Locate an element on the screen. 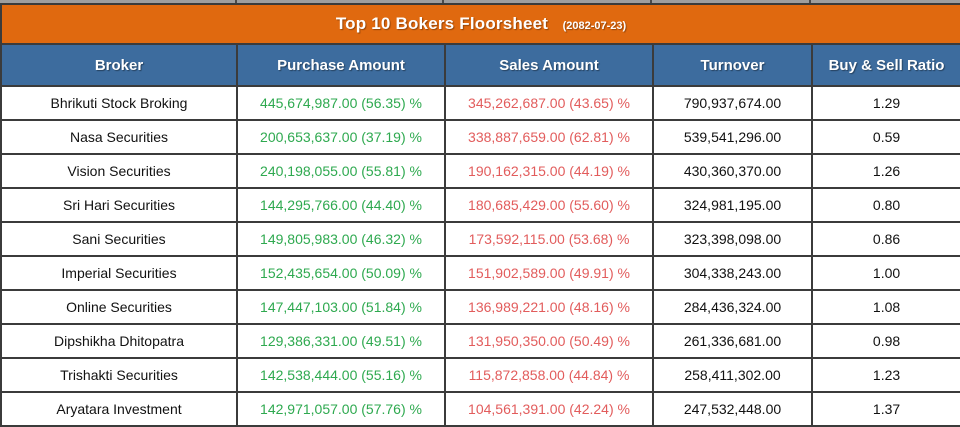 The width and height of the screenshot is (960, 427). page-title: Top 10 Bokers Floorsheet is located at coordinates (442, 23).